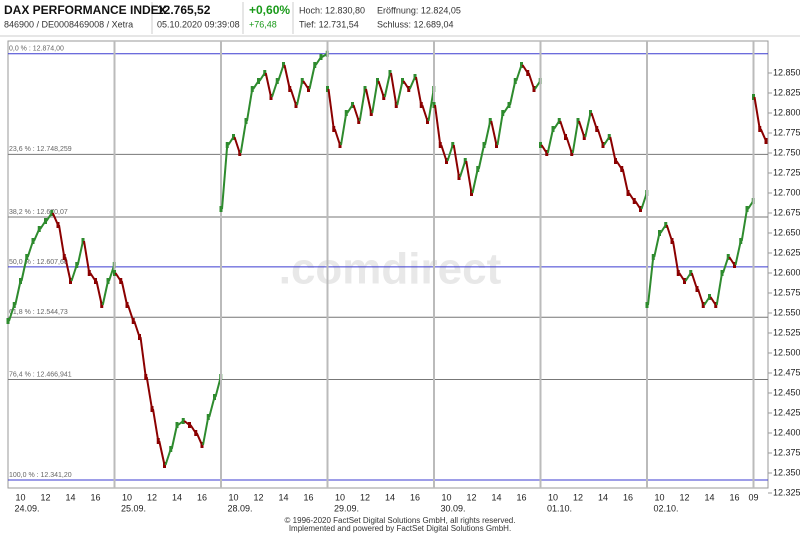  Describe the element at coordinates (40, 149) in the screenshot. I see `level-label: 23,6 % : 12.748,259` at that location.